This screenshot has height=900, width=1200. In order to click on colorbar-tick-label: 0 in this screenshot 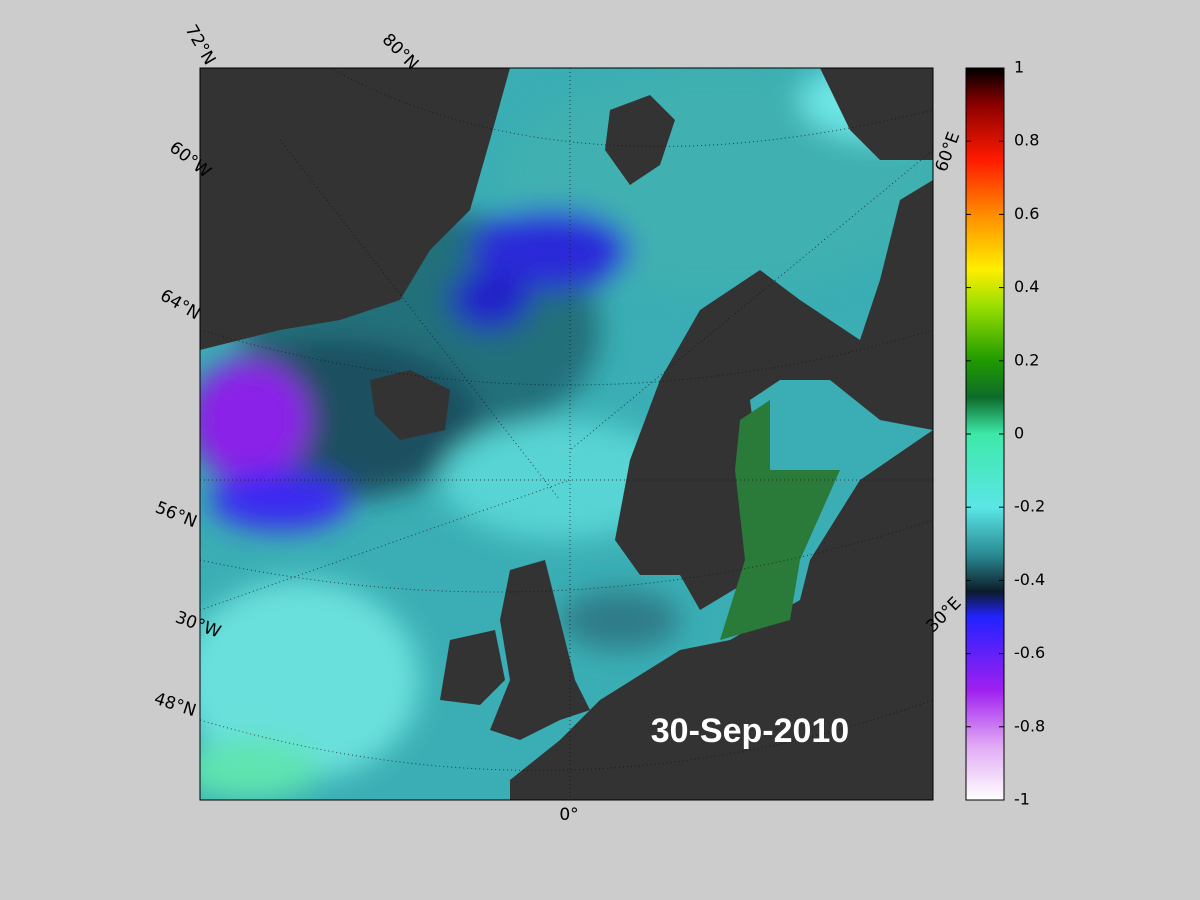, I will do `click(1019, 433)`.